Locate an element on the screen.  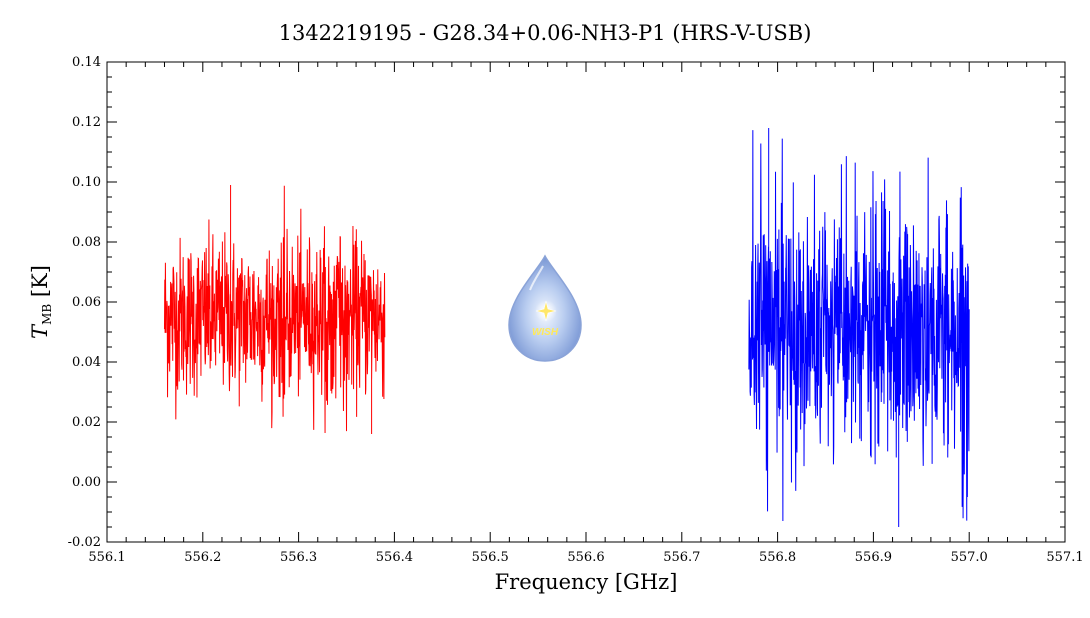
x-tick-label: 556.8 is located at coordinates (777, 557).